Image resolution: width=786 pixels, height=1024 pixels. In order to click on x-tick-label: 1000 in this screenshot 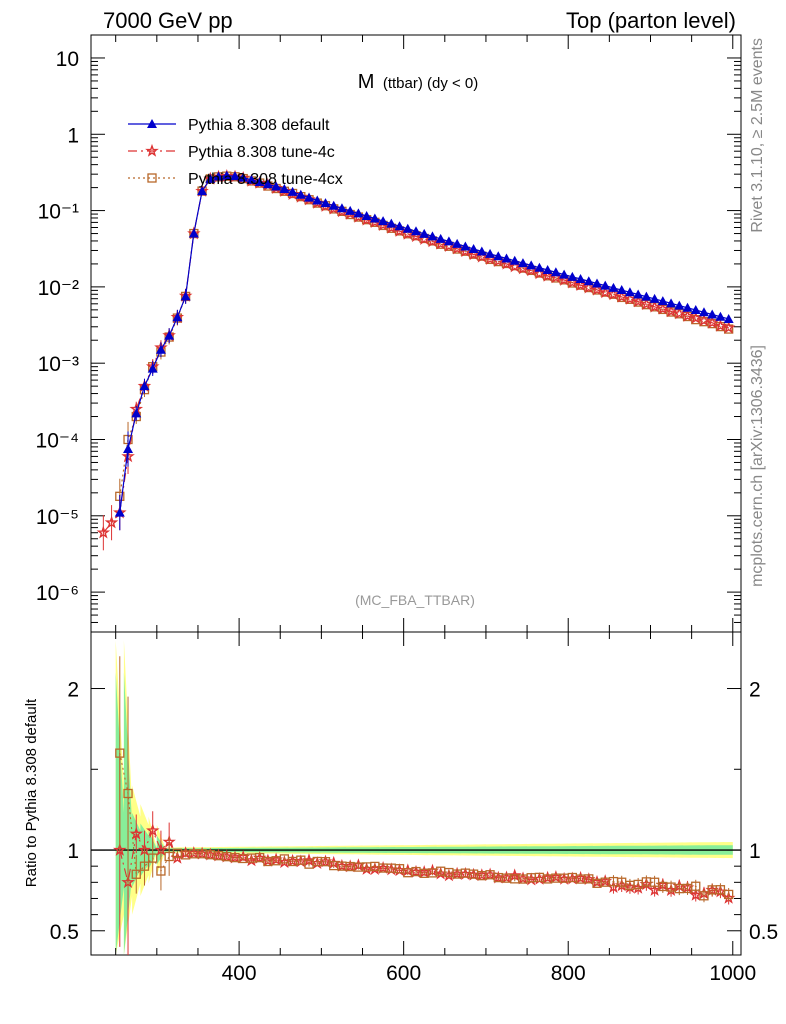, I will do `click(732, 973)`.